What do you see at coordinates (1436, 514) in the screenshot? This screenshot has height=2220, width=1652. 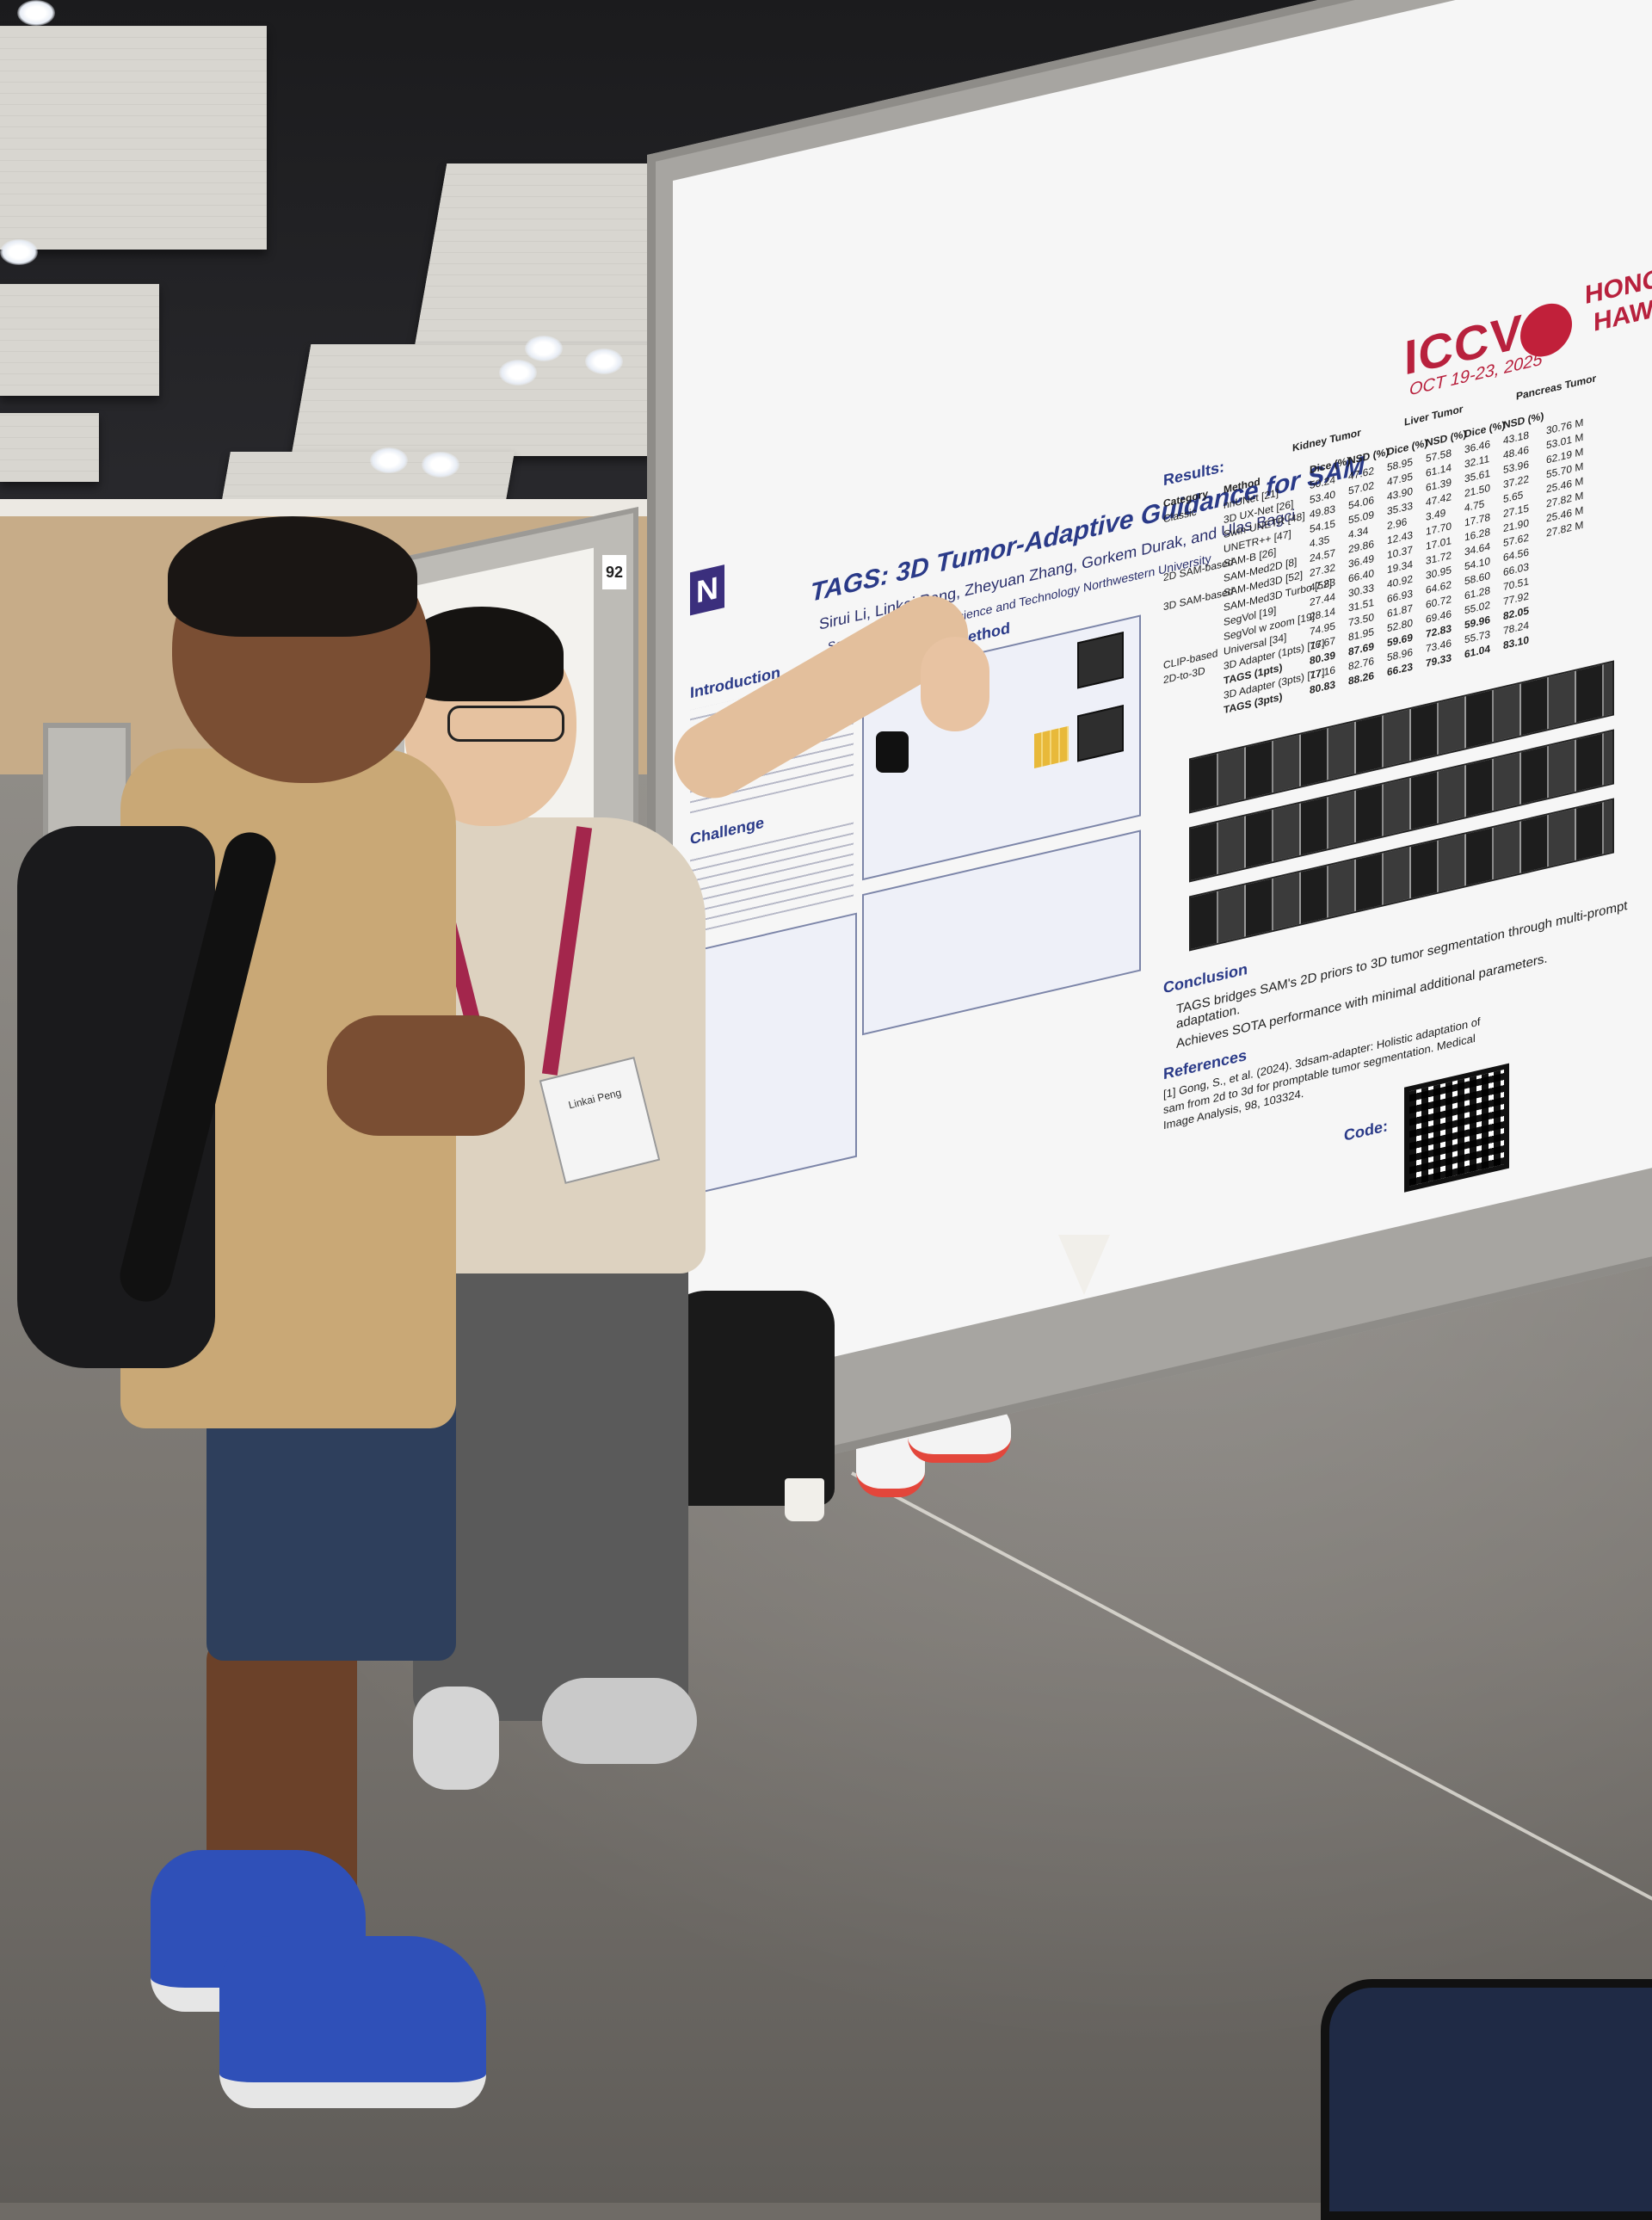 I see `table-cell: 3.49` at bounding box center [1436, 514].